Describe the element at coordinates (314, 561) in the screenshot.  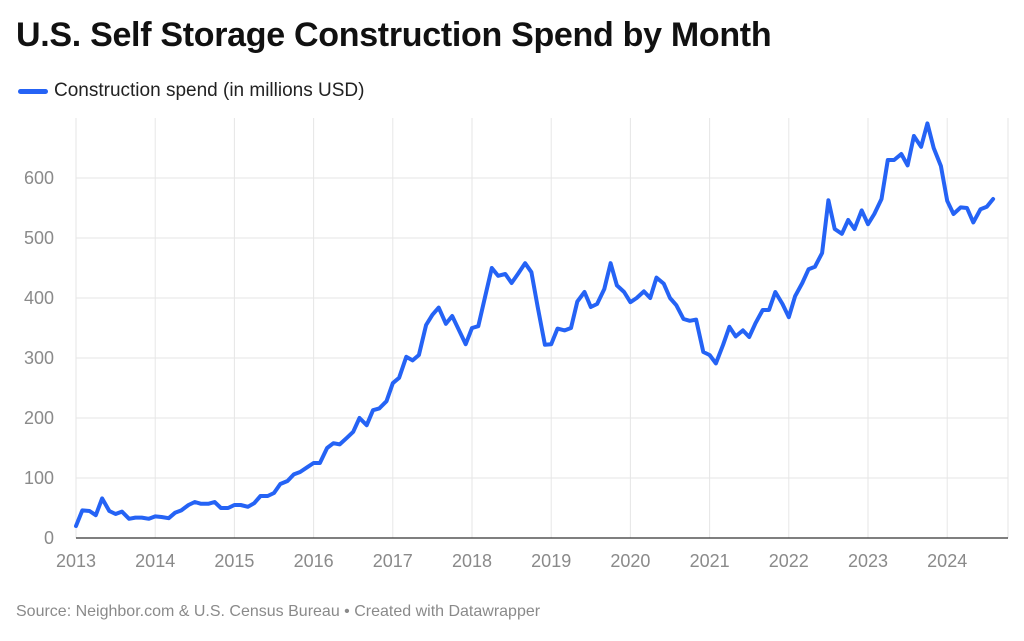
I see `x-tick-label: 2016` at that location.